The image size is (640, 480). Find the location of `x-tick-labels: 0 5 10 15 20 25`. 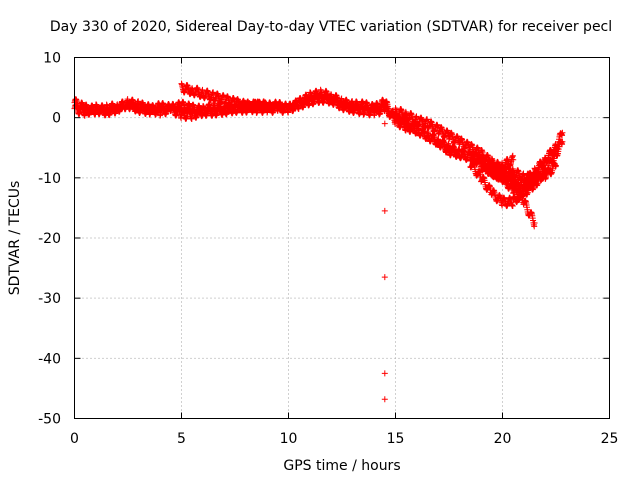

x-tick-labels: 0 5 10 15 20 25 is located at coordinates (344, 439).